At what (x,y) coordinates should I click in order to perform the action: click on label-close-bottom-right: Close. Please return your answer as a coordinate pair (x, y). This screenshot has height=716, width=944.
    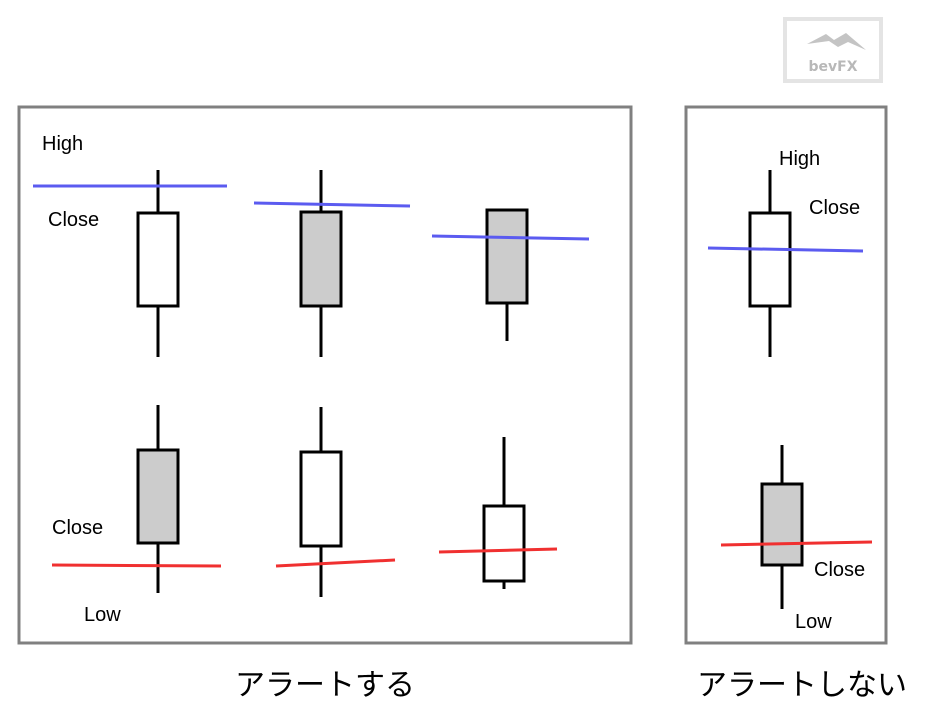
    Looking at the image, I should click on (839, 570).